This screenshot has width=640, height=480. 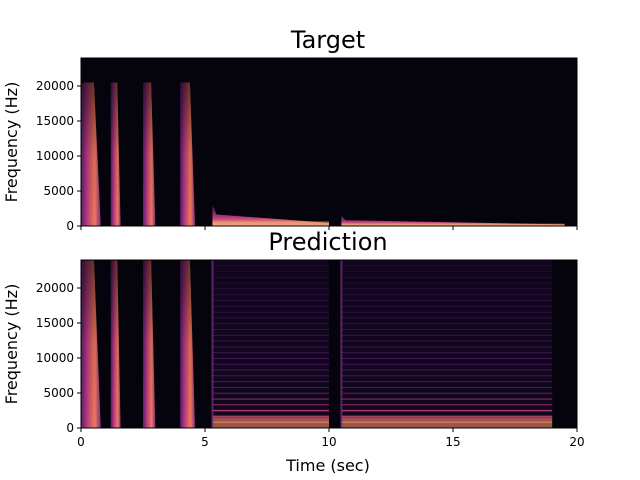 What do you see at coordinates (329, 228) in the screenshot?
I see `target-x-axis` at bounding box center [329, 228].